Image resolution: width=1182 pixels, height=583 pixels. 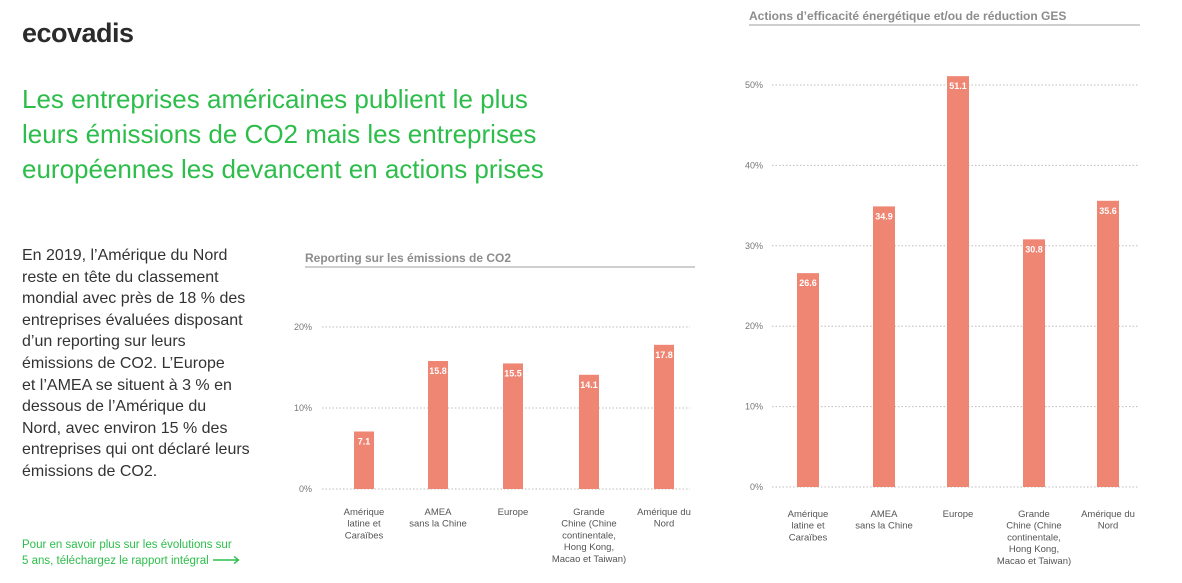 I want to click on data-label: 35.6, so click(x=1108, y=211).